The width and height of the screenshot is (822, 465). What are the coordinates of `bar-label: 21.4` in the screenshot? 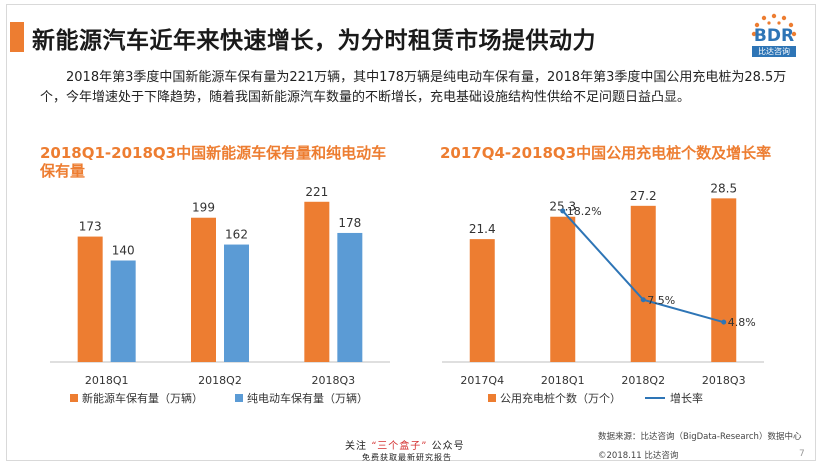 It's located at (482, 229).